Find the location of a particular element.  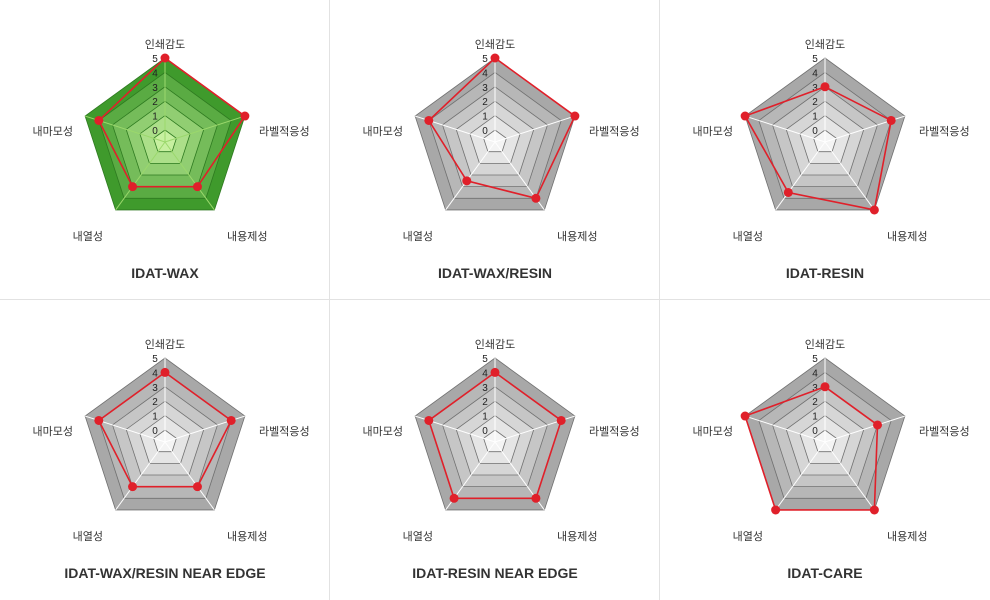

chart-title: IDAT-RESIN is located at coordinates (825, 273).